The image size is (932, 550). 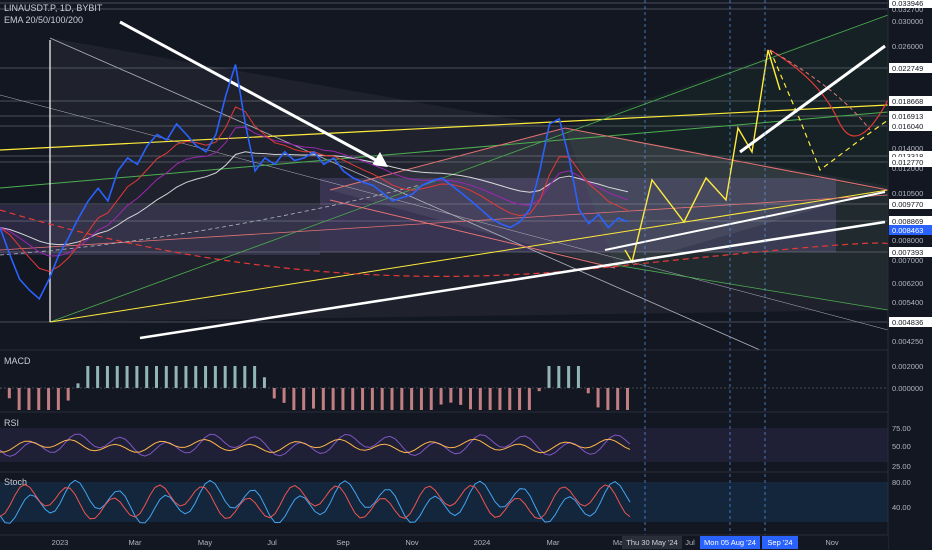 What do you see at coordinates (651, 542) in the screenshot?
I see `time-highlight: Thu 30 May '24` at bounding box center [651, 542].